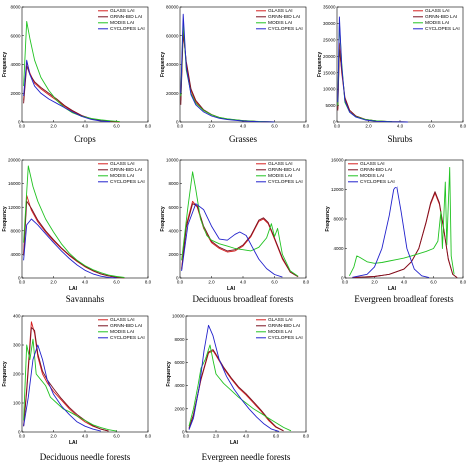 The width and height of the screenshot is (474, 465). What do you see at coordinates (179, 408) in the screenshot?
I see `y-tick-label: 2000` at bounding box center [179, 408].